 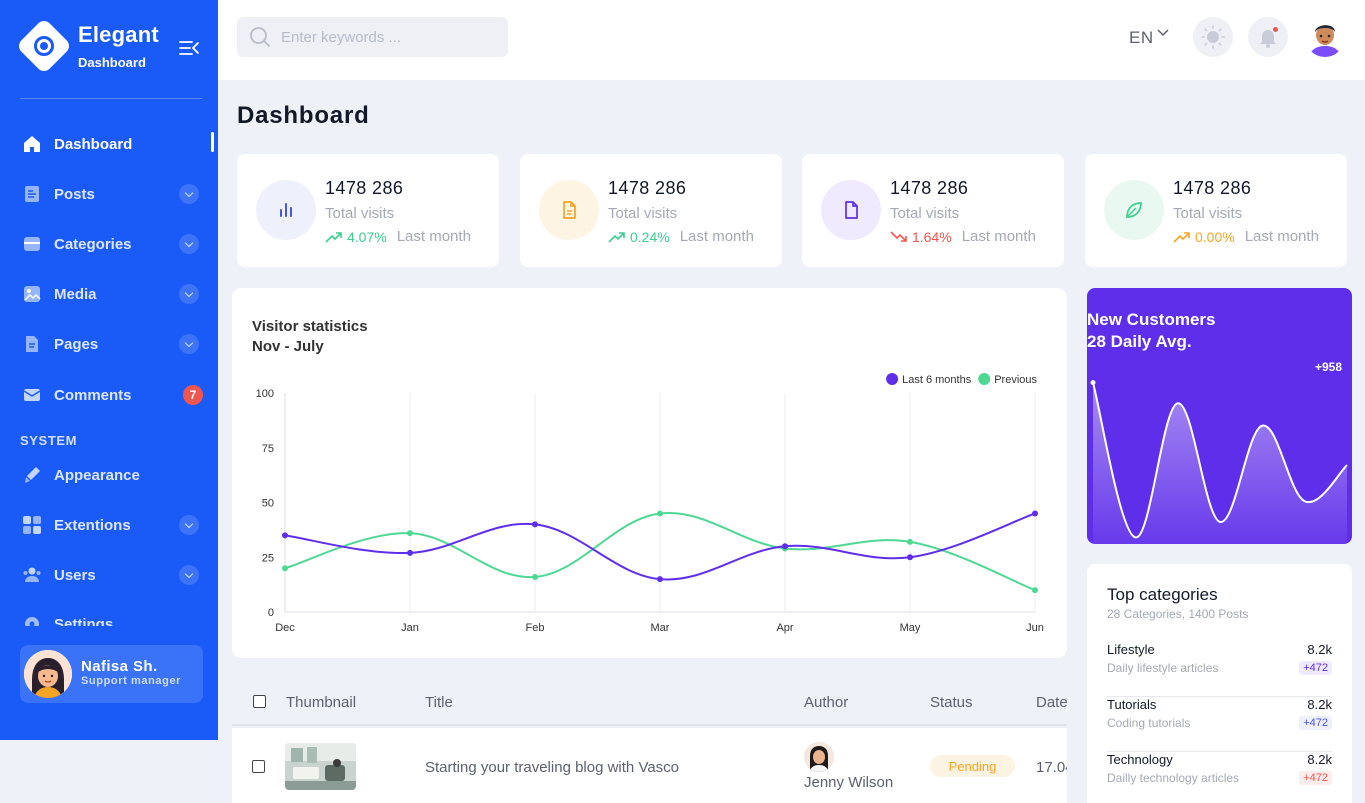 I want to click on status-badge: Pending, so click(x=972, y=766).